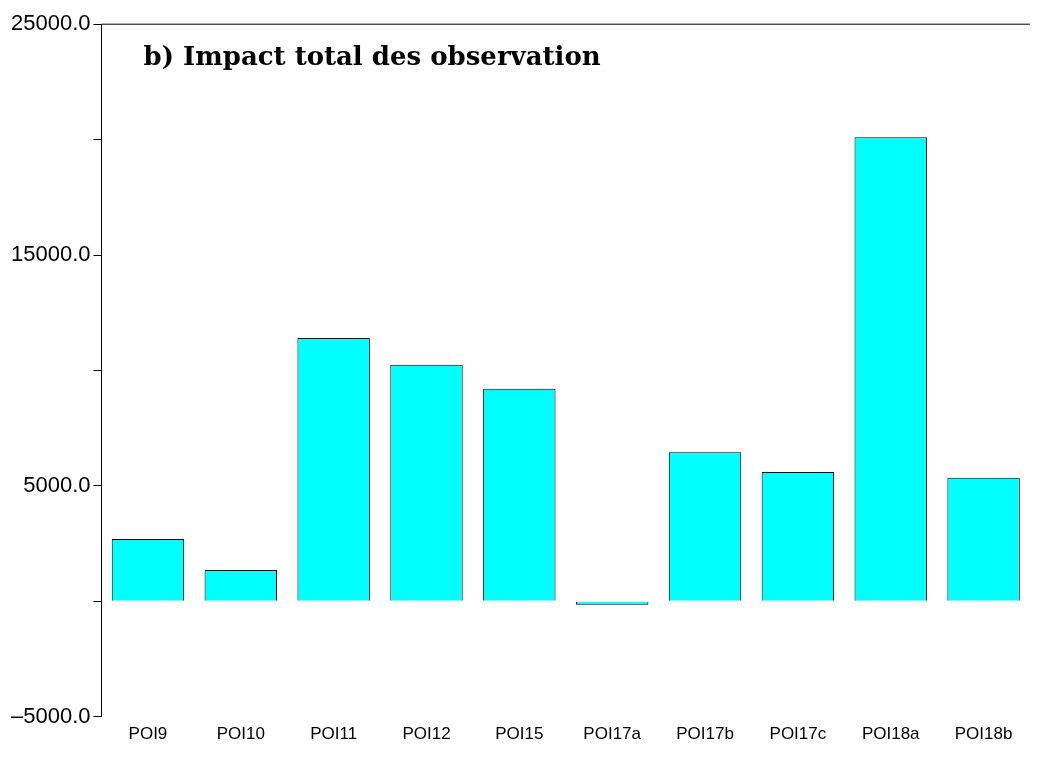 The width and height of the screenshot is (1040, 761). What do you see at coordinates (426, 734) in the screenshot?
I see `x-tick-label: POI12` at bounding box center [426, 734].